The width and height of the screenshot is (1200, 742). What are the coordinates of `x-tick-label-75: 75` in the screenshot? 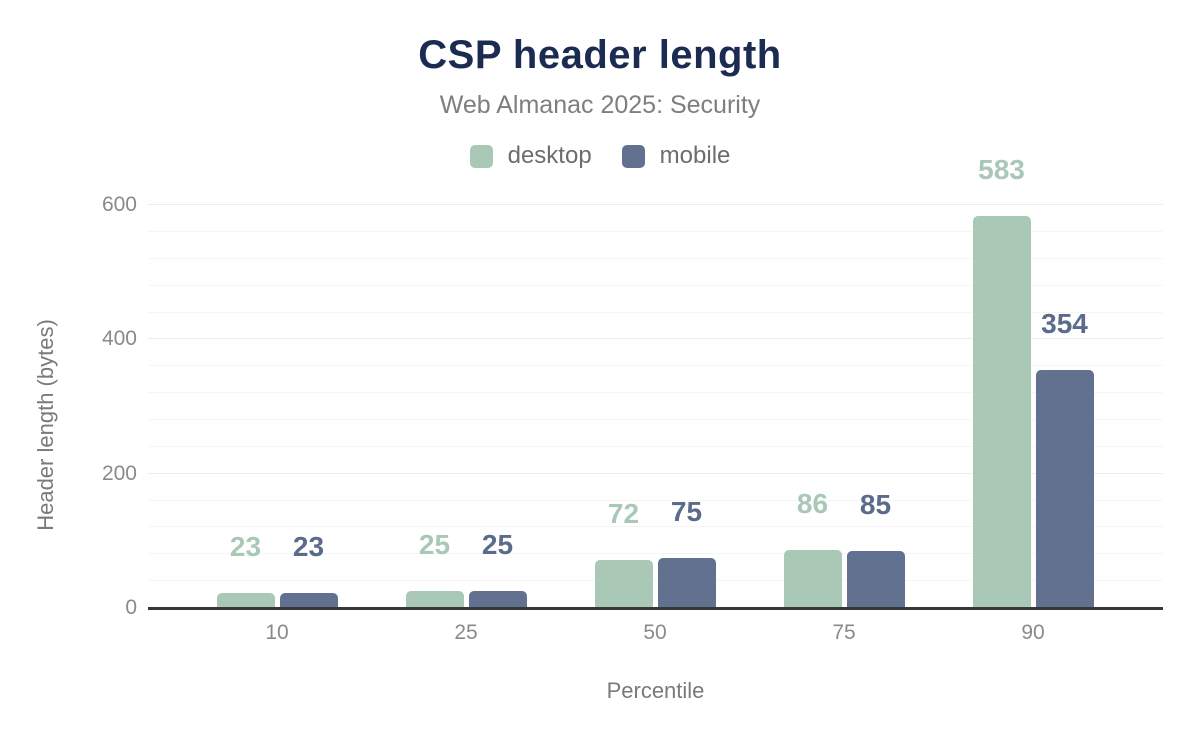 It's located at (844, 632).